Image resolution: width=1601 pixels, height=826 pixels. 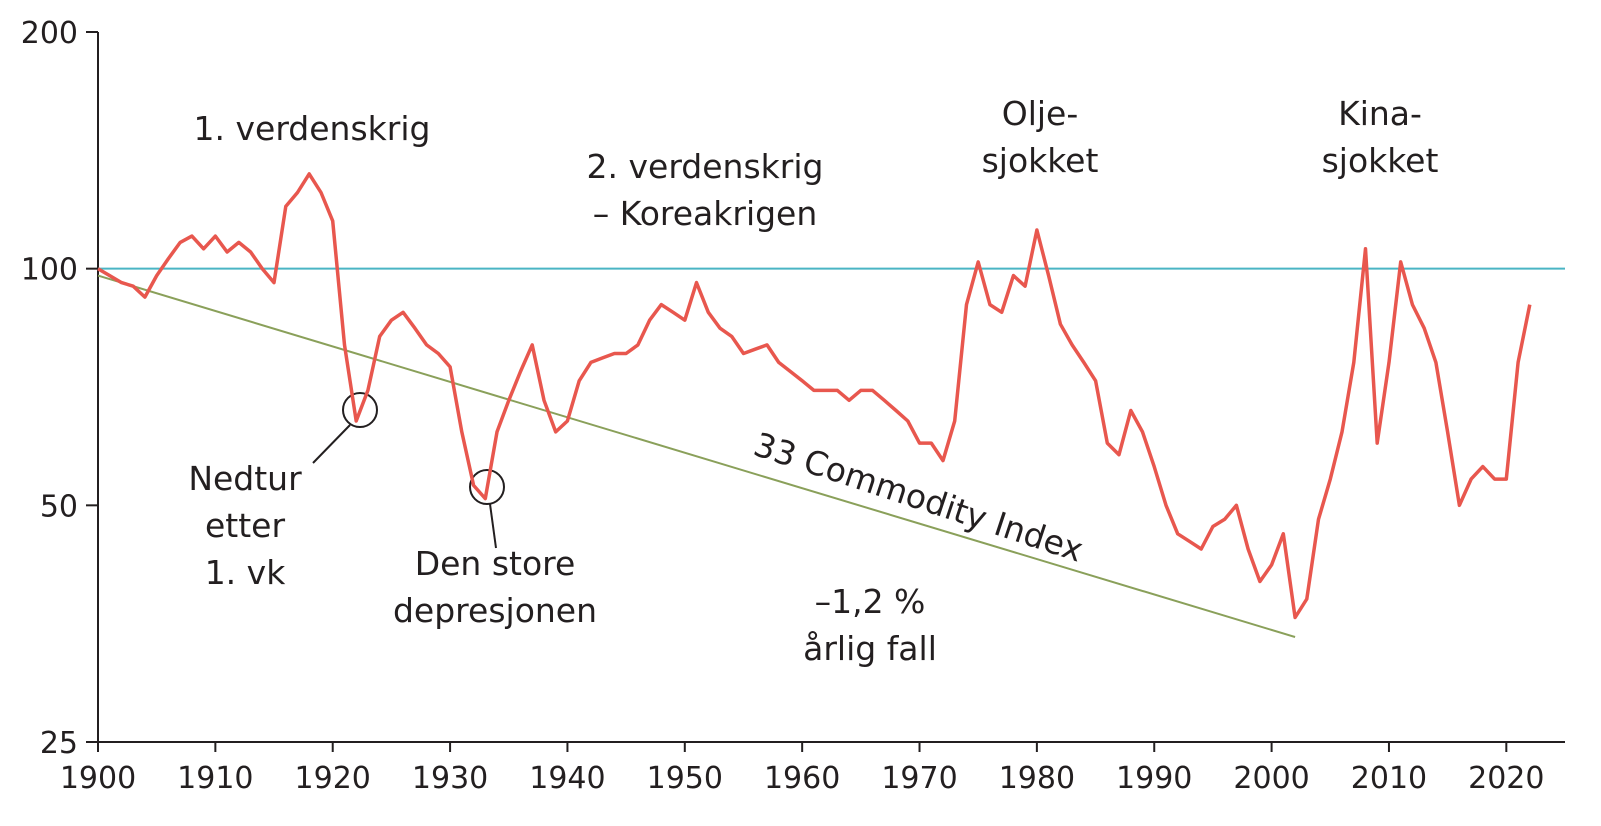 What do you see at coordinates (1040, 113) in the screenshot?
I see `annotation: Olje-` at bounding box center [1040, 113].